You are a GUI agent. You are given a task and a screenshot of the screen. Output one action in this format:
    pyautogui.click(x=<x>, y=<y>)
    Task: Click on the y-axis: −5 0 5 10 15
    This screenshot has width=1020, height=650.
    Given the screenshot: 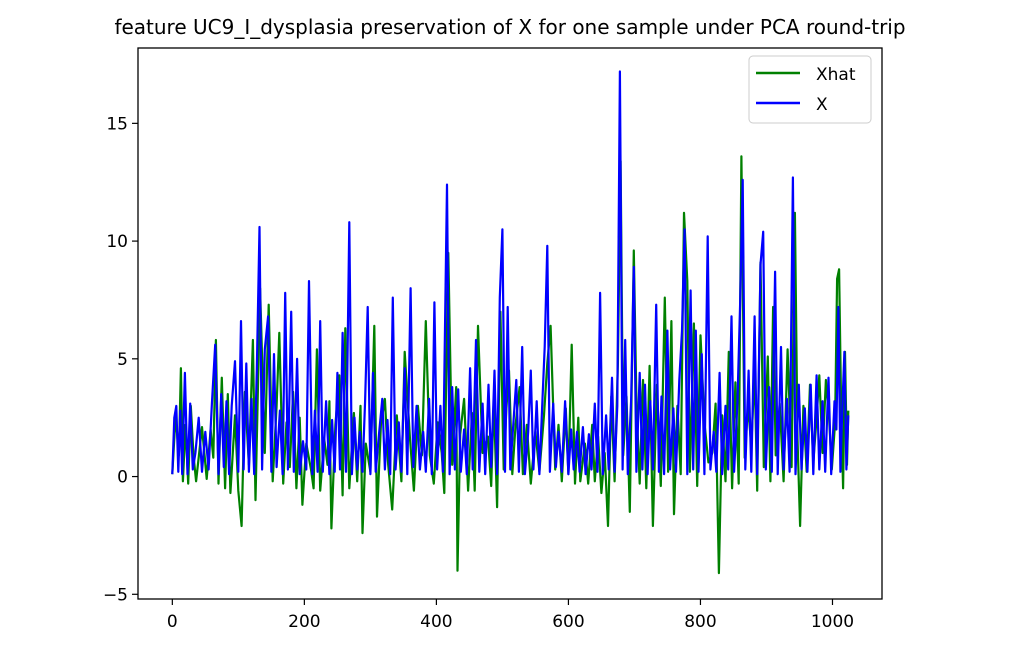 What is the action you would take?
    pyautogui.click(x=120, y=359)
    